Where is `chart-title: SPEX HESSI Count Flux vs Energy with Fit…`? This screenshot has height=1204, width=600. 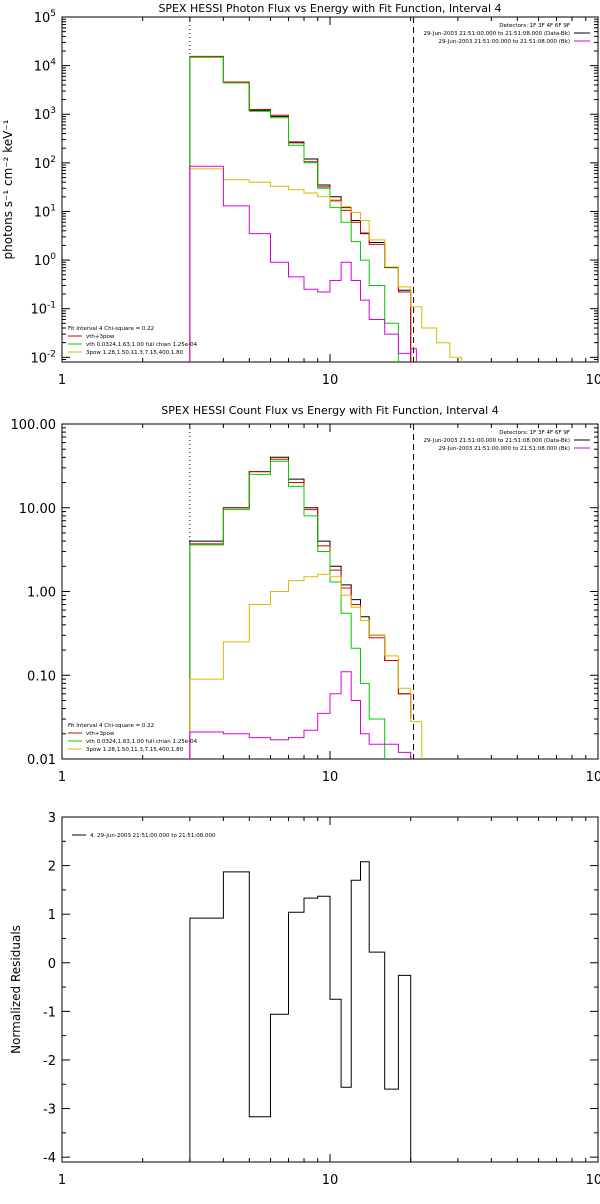 chart-title: SPEX HESSI Count Flux vs Energy with Fit… is located at coordinates (329, 410).